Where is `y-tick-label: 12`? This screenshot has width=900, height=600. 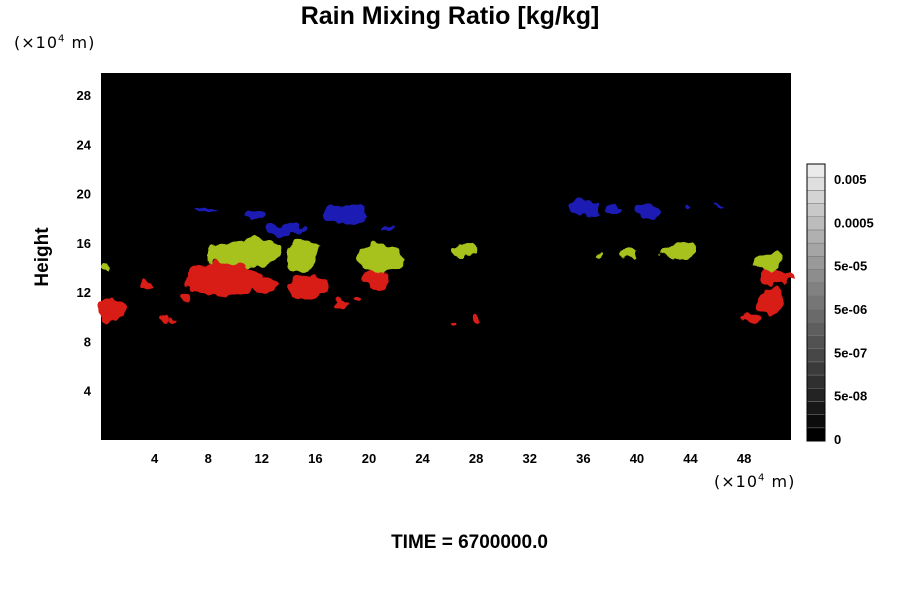
y-tick-label: 12 is located at coordinates (84, 292).